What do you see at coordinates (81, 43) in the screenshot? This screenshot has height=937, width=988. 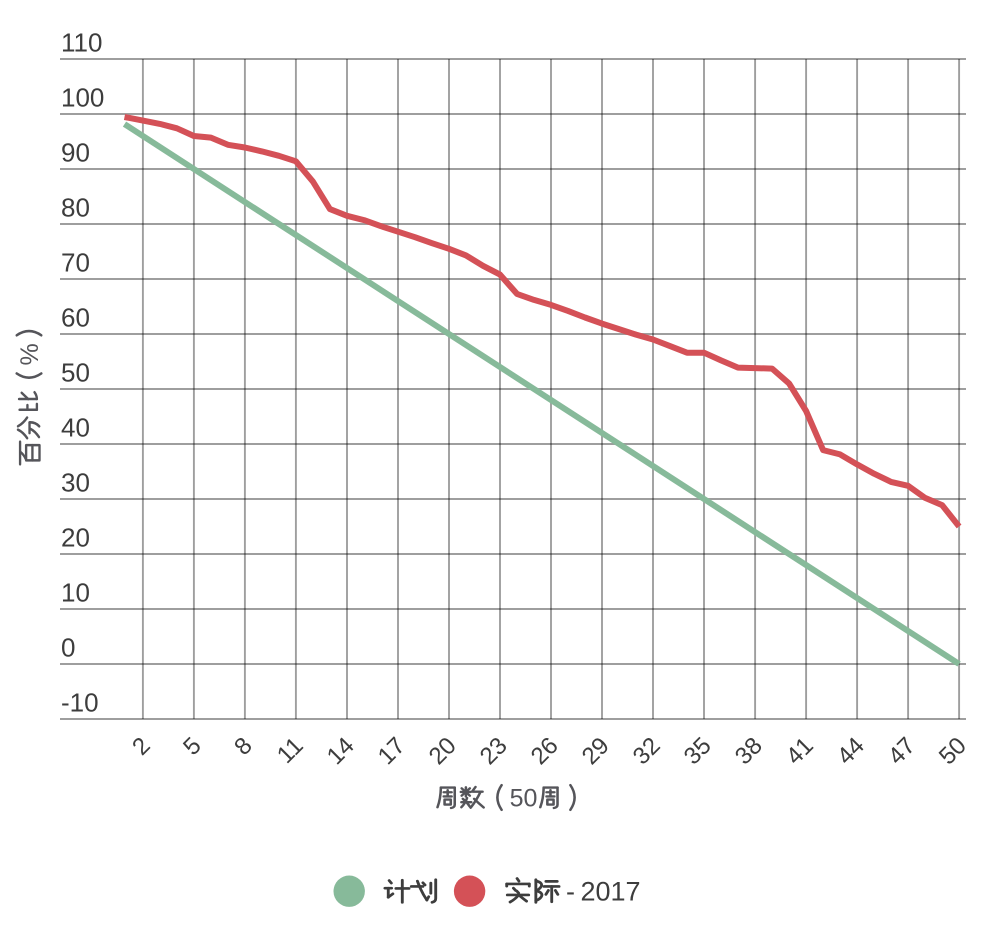 I see `svg-text: 110` at bounding box center [81, 43].